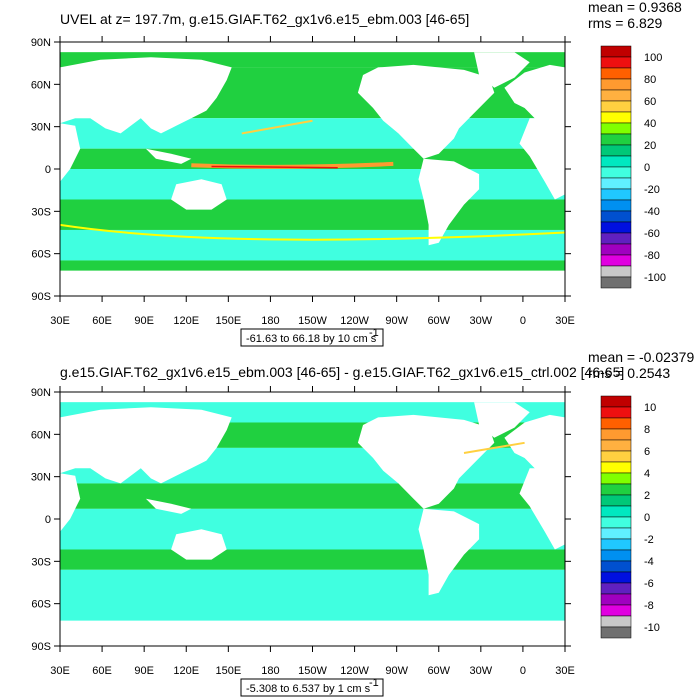 This screenshot has width=700, height=700. I want to click on lat-label: 60N, so click(41, 435).